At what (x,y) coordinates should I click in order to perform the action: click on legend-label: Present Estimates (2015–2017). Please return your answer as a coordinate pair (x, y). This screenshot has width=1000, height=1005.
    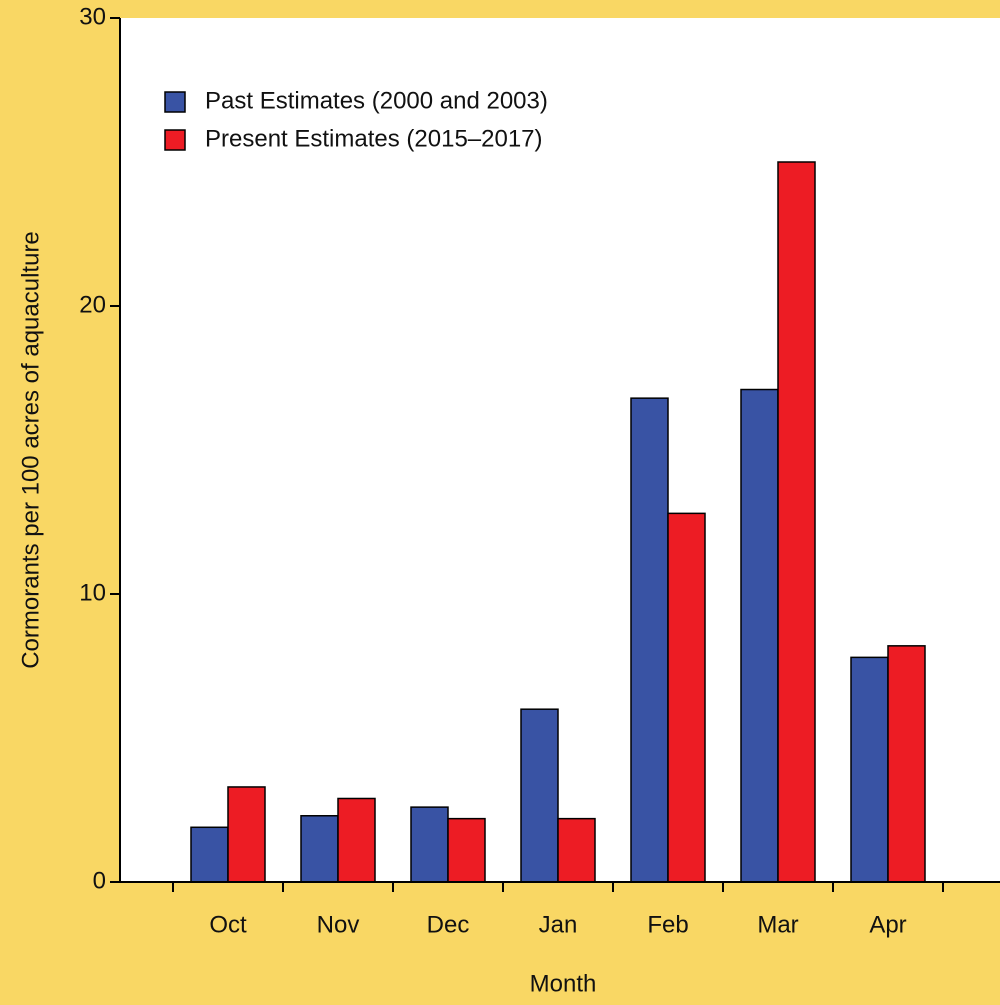
    Looking at the image, I should click on (374, 138).